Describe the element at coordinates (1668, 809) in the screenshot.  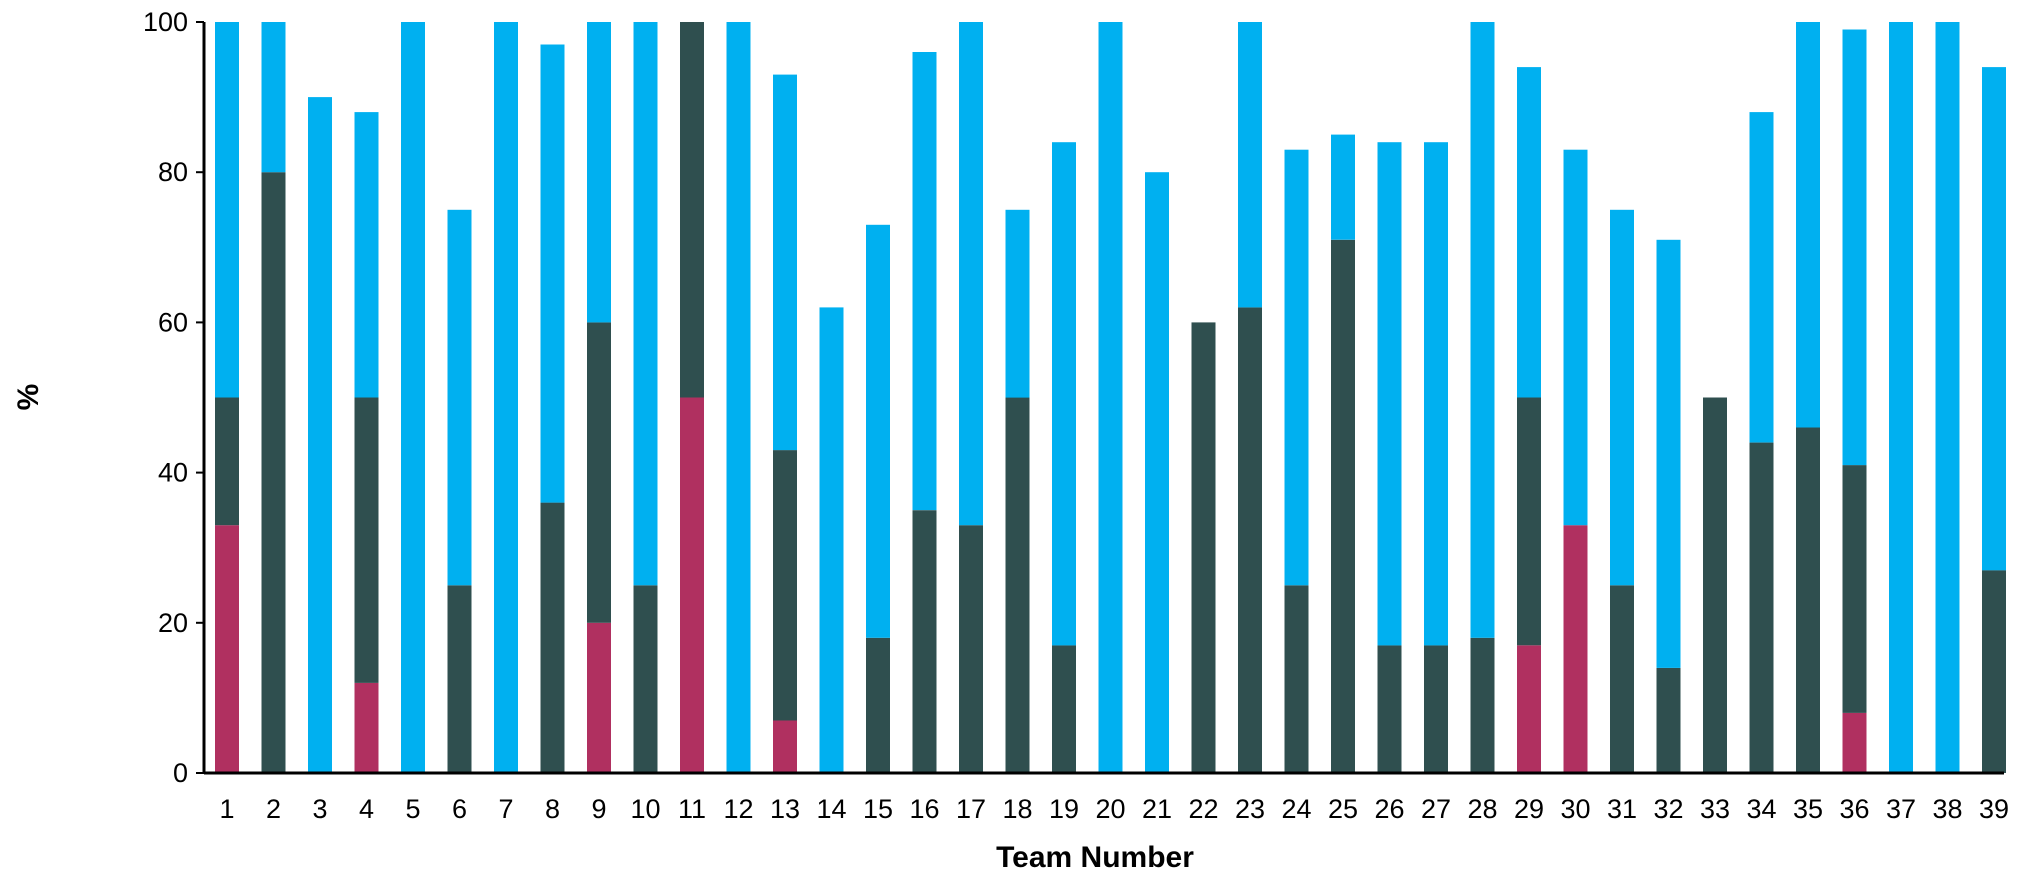
I see `x-tick-label: 32` at that location.